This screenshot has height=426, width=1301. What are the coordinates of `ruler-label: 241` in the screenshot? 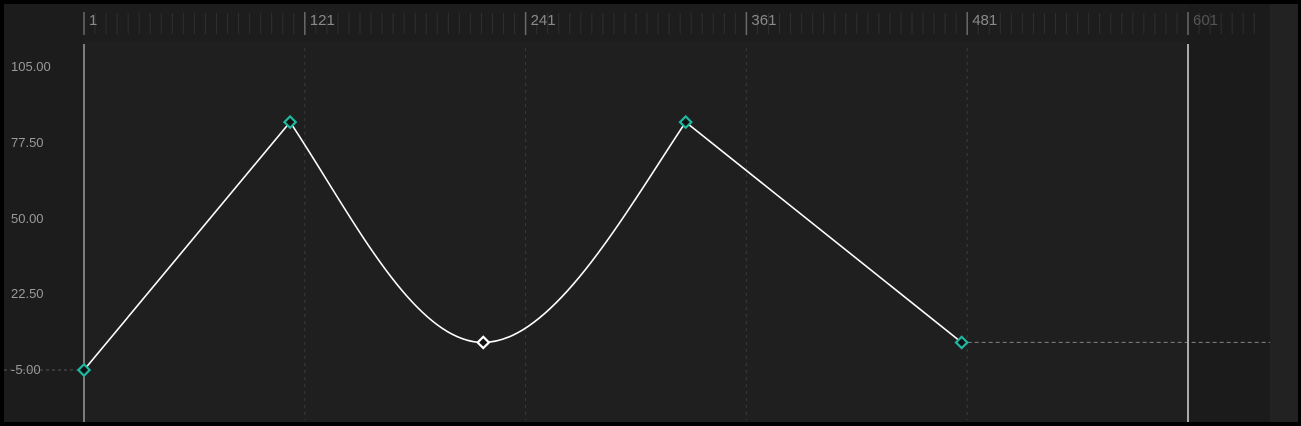 It's located at (543, 20).